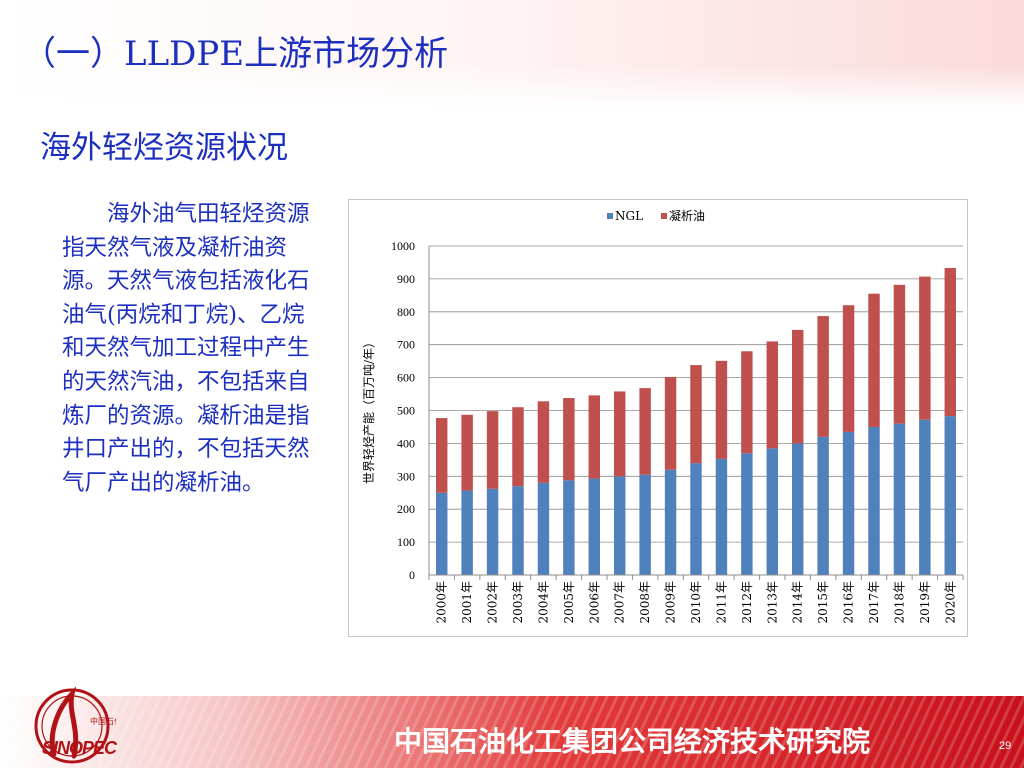  What do you see at coordinates (406, 345) in the screenshot?
I see `y-tick-label: 700` at bounding box center [406, 345].